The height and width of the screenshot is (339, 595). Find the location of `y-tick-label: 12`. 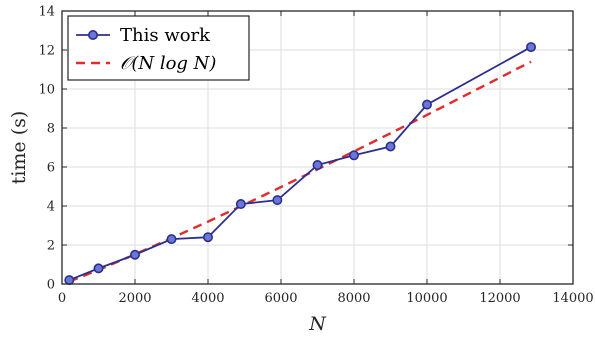

y-tick-label: 12 is located at coordinates (46, 51).